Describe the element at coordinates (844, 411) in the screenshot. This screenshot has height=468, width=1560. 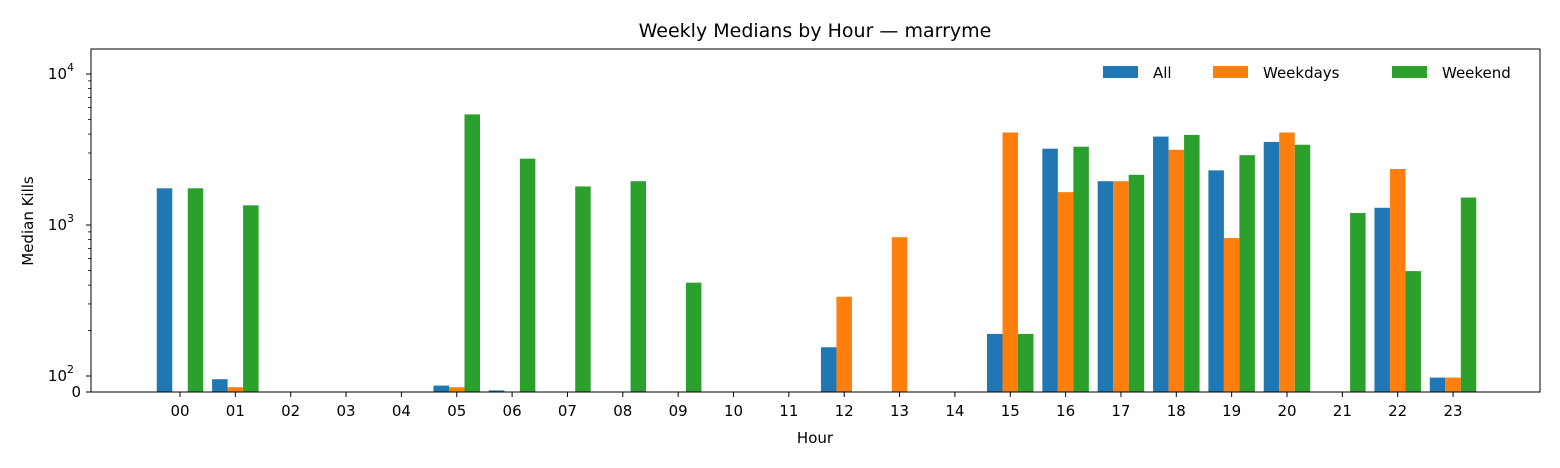
I see `x-tick-label: 12` at that location.